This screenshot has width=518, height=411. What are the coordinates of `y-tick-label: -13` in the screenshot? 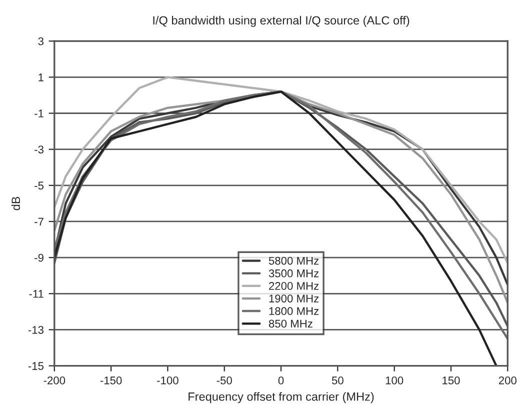 It's located at (36, 330).